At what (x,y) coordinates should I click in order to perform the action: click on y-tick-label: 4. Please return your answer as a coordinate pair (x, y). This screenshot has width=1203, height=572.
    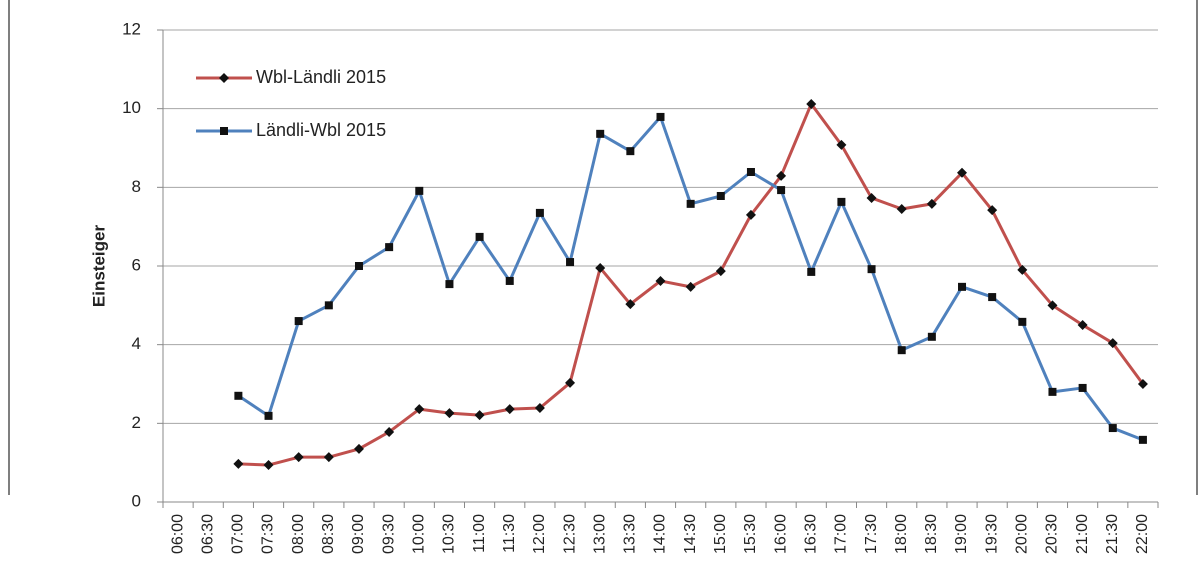
    Looking at the image, I should click on (136, 343).